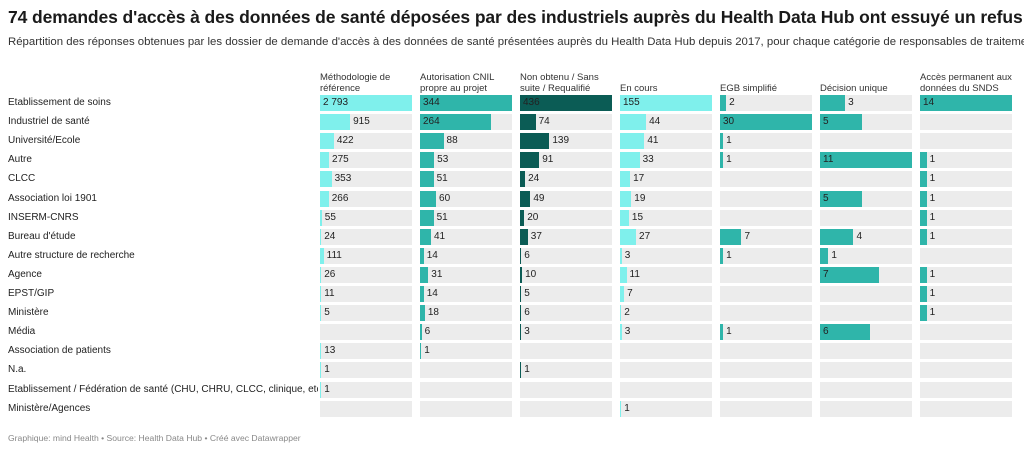  I want to click on column-header: Méthodologie de référence, so click(355, 83).